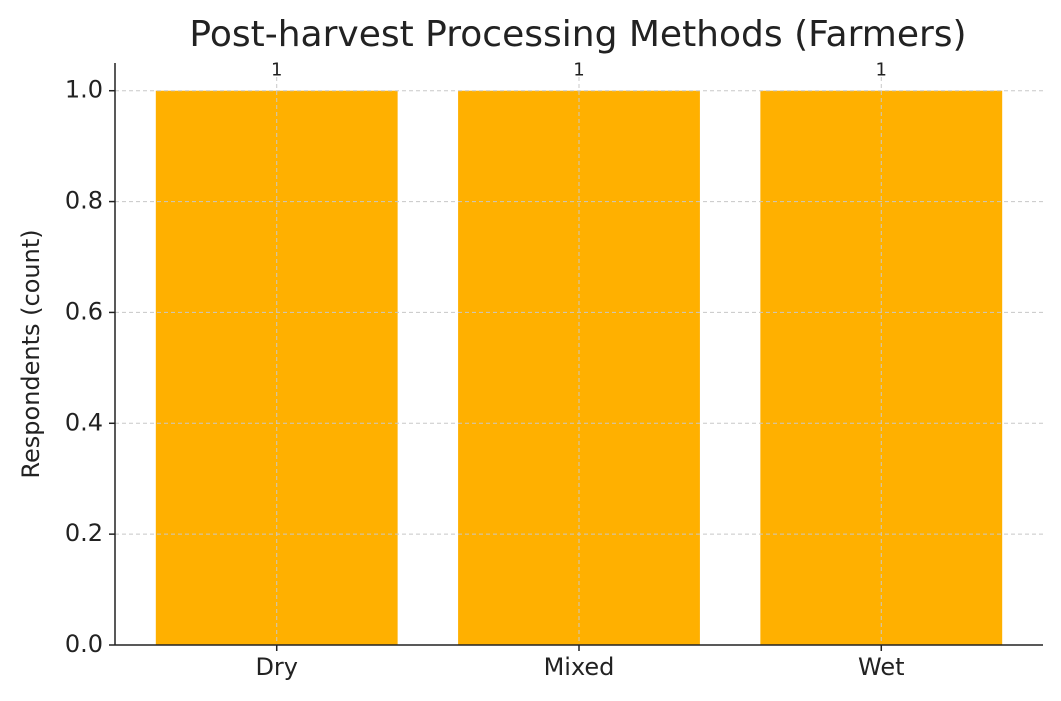  What do you see at coordinates (84, 90) in the screenshot?
I see `y-tick-label: 1.0` at bounding box center [84, 90].